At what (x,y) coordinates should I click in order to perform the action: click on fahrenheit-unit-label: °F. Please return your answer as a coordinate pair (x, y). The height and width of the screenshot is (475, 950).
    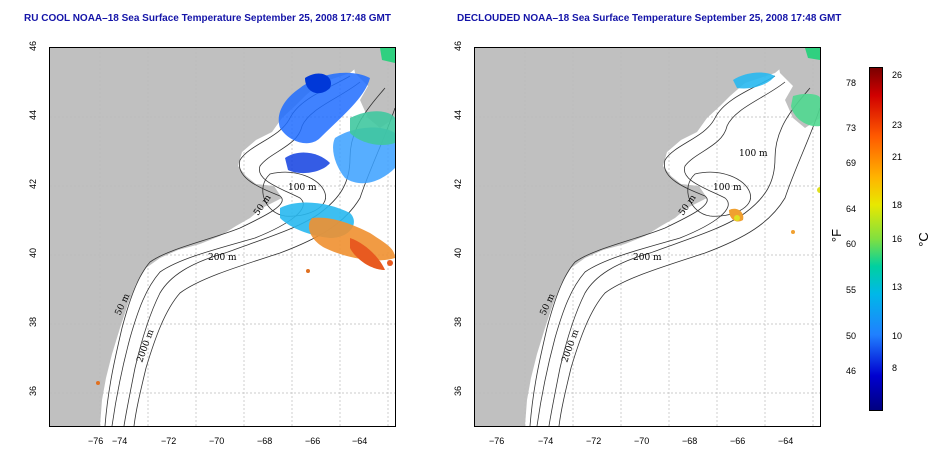
    Looking at the image, I should click on (837, 235).